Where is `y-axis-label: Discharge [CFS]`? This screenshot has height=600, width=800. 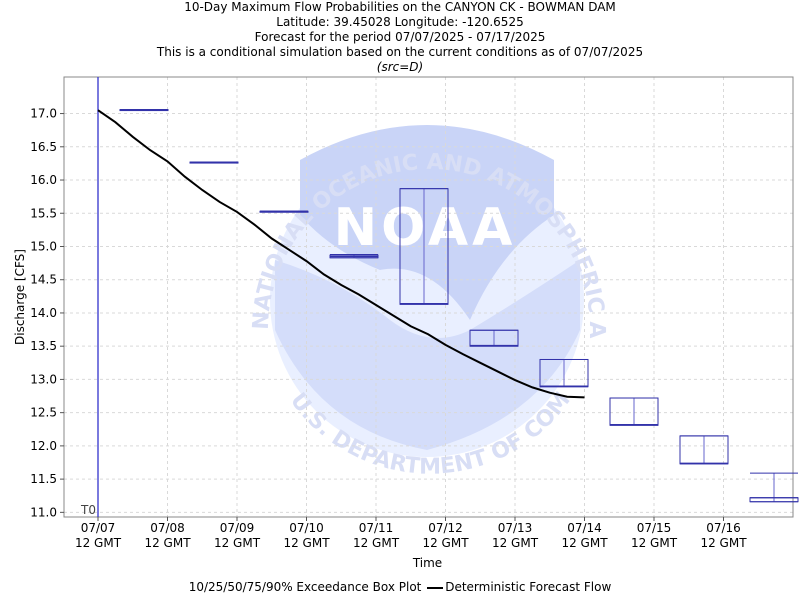
y-axis-label: Discharge [CFS] is located at coordinates (20, 297).